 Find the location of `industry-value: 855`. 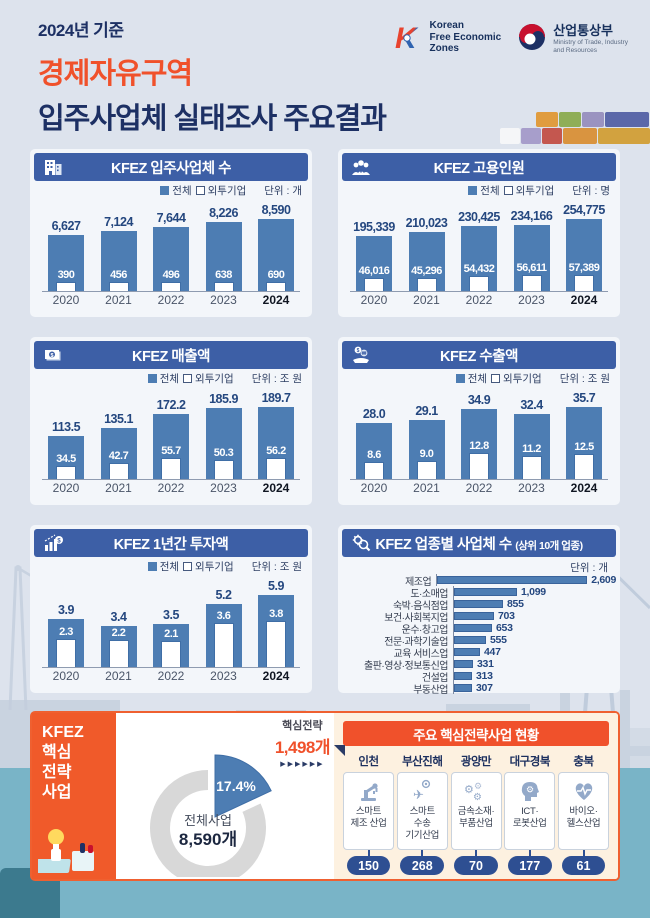

industry-value: 855 is located at coordinates (515, 604).